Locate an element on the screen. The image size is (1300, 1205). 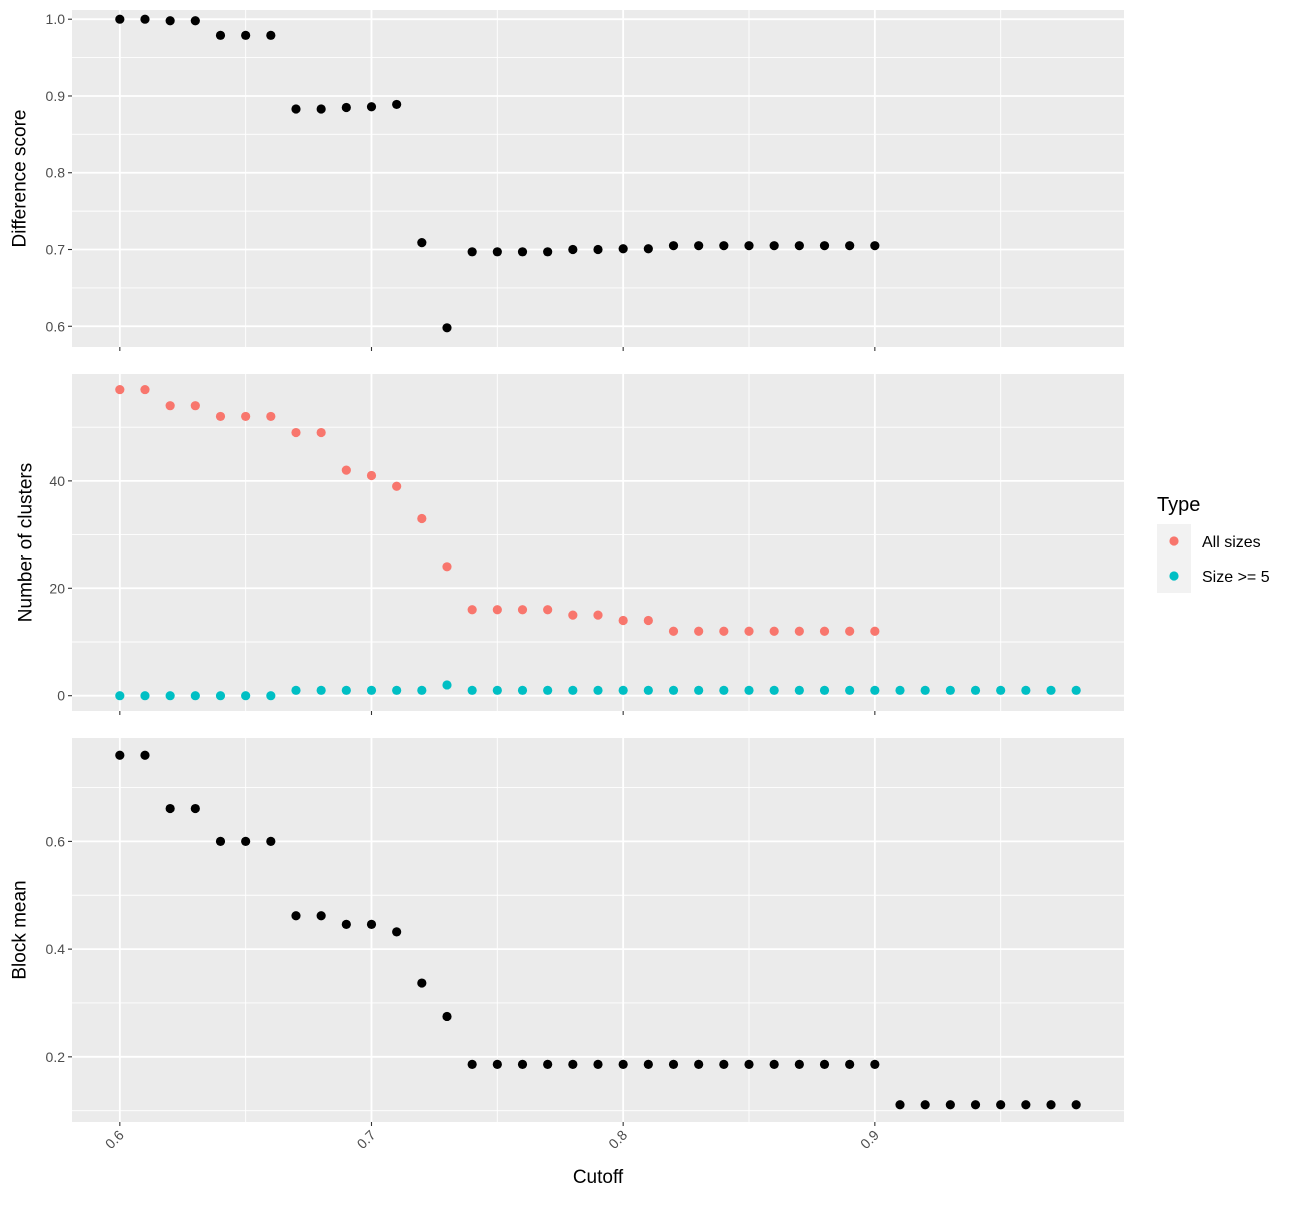
y-axis-title: Number of clusters is located at coordinates (26, 542).